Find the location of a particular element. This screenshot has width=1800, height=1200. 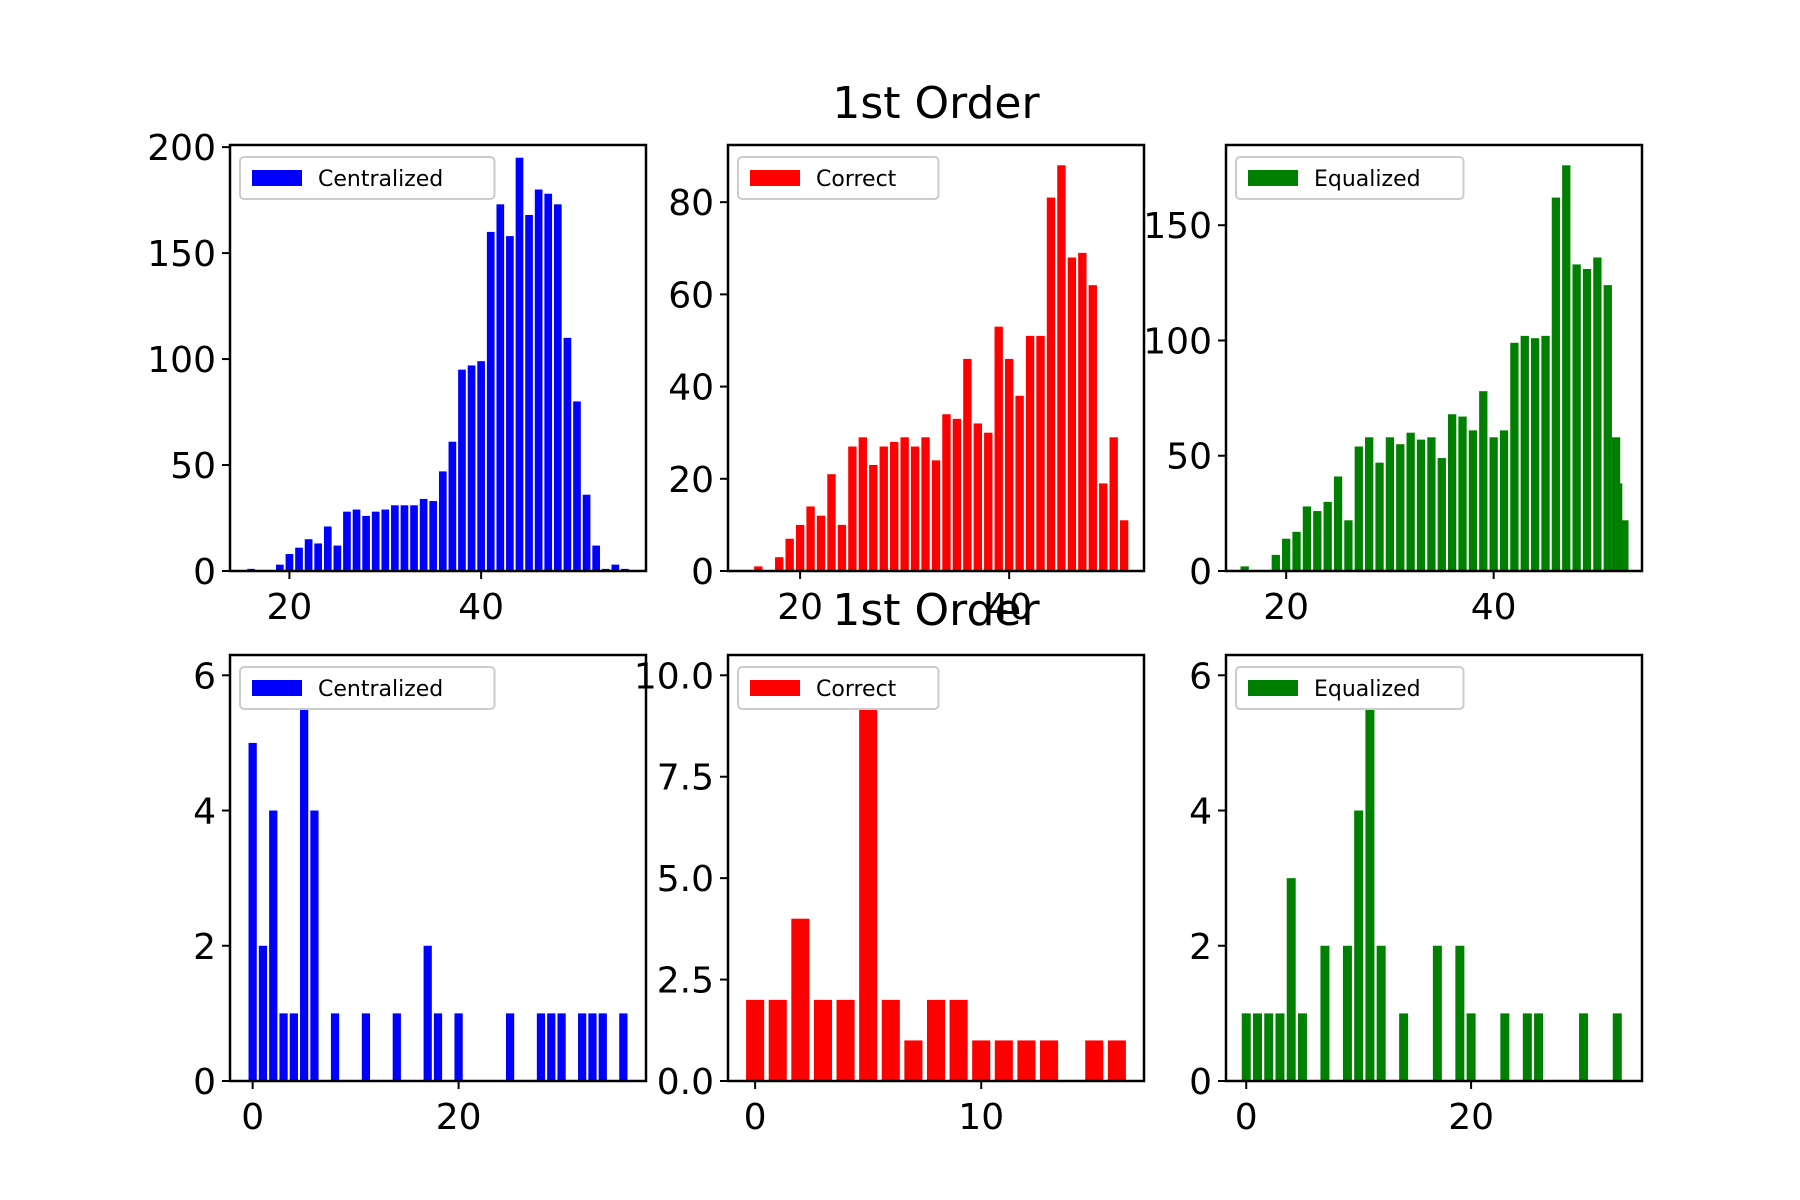

legend-label: Correct is located at coordinates (856, 689).